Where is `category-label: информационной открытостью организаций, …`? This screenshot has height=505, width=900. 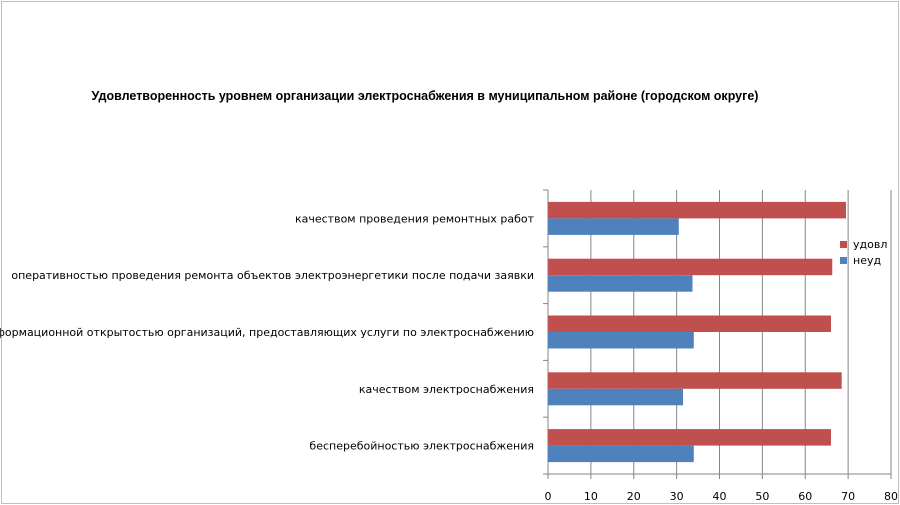
category-label: информационной открытостью организаций, … is located at coordinates (267, 332).